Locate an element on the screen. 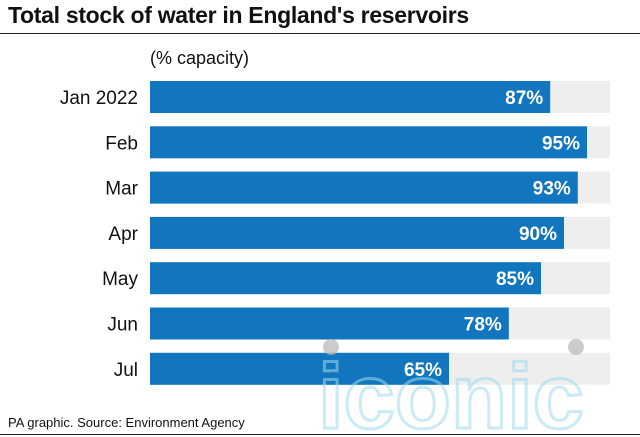 This screenshot has width=640, height=437. unit-label: (% capacity) is located at coordinates (200, 58).